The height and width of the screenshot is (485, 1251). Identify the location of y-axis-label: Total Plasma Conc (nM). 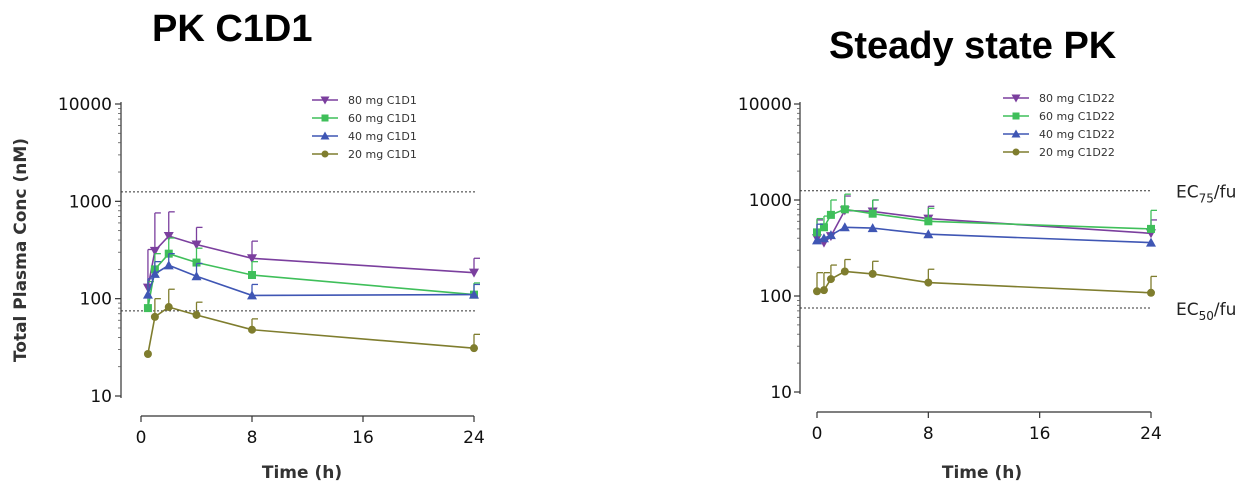
(21, 250).